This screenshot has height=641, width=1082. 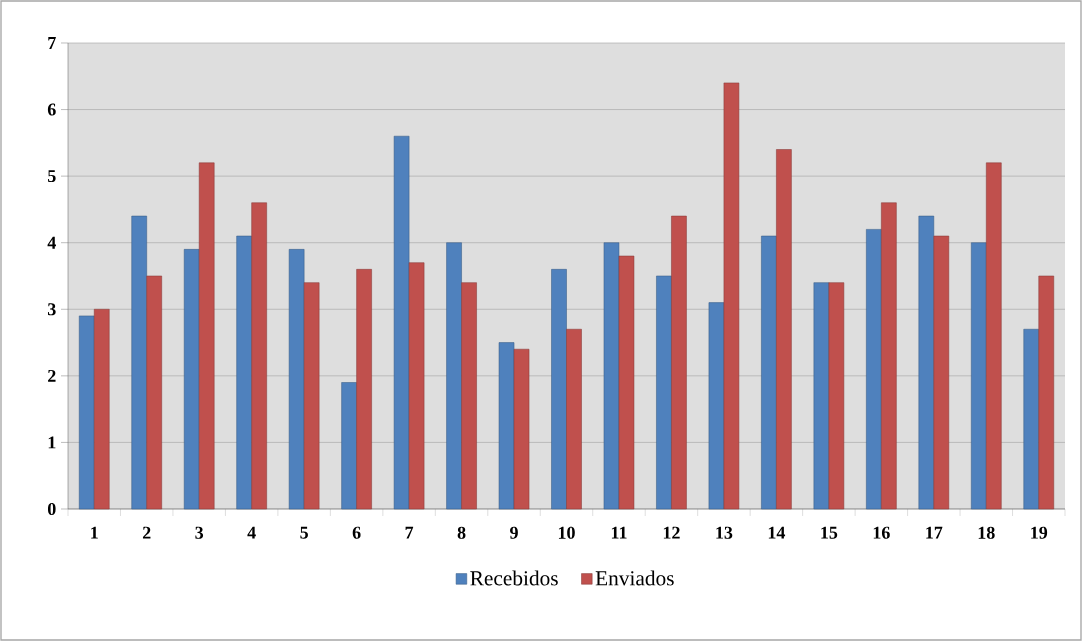 What do you see at coordinates (51, 509) in the screenshot?
I see `y-tick-label: 0` at bounding box center [51, 509].